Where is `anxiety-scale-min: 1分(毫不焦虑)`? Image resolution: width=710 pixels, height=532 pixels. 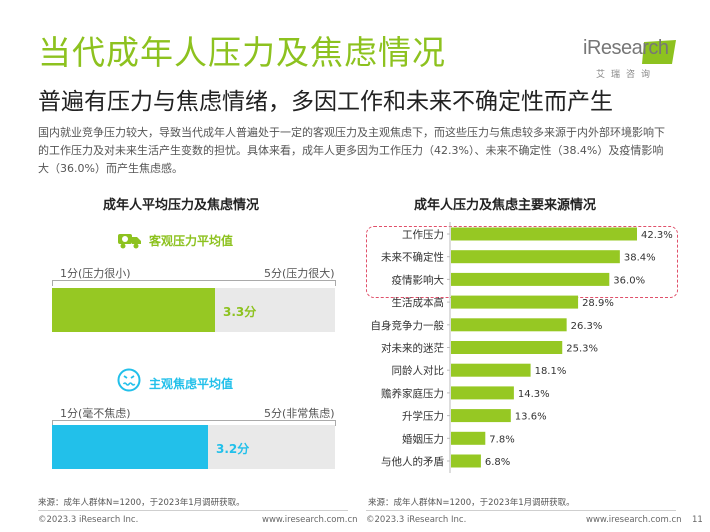 anxiety-scale-min: 1分(毫不焦虑) is located at coordinates (95, 413).